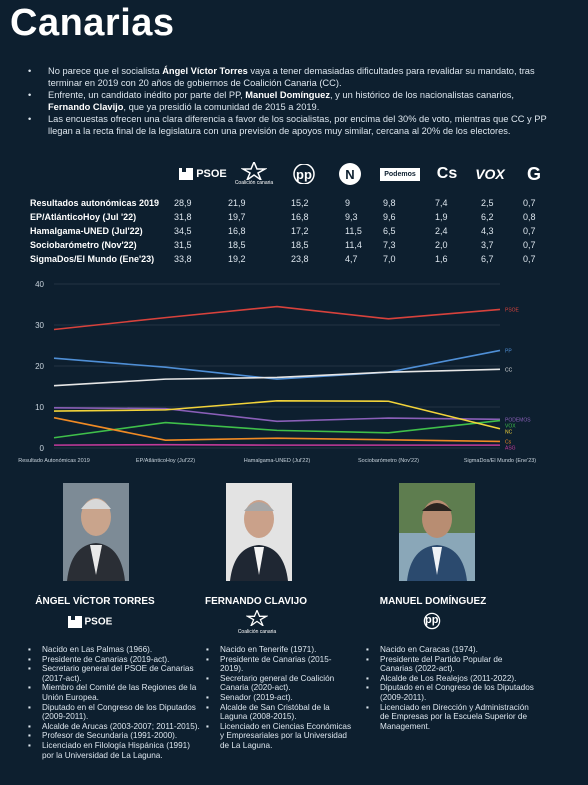 The height and width of the screenshot is (785, 588). Describe the element at coordinates (350, 174) in the screenshot. I see `nc-logo-icon: N` at that location.